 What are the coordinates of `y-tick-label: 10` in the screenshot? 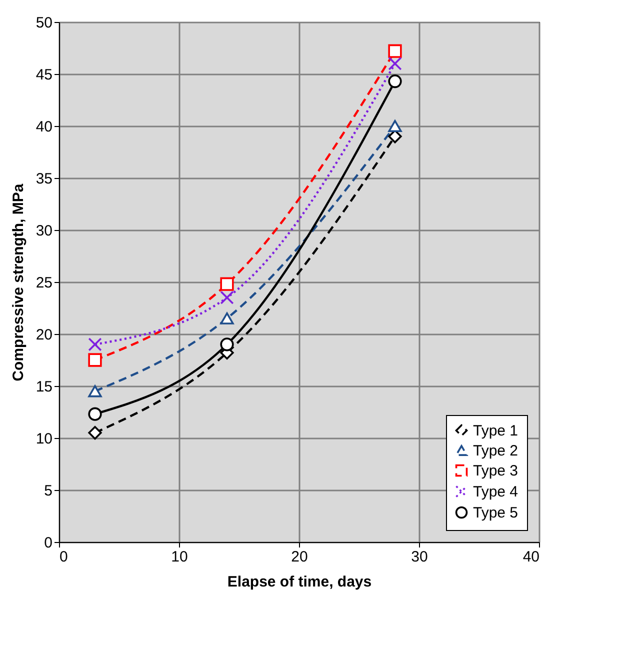 It's located at (44, 439).